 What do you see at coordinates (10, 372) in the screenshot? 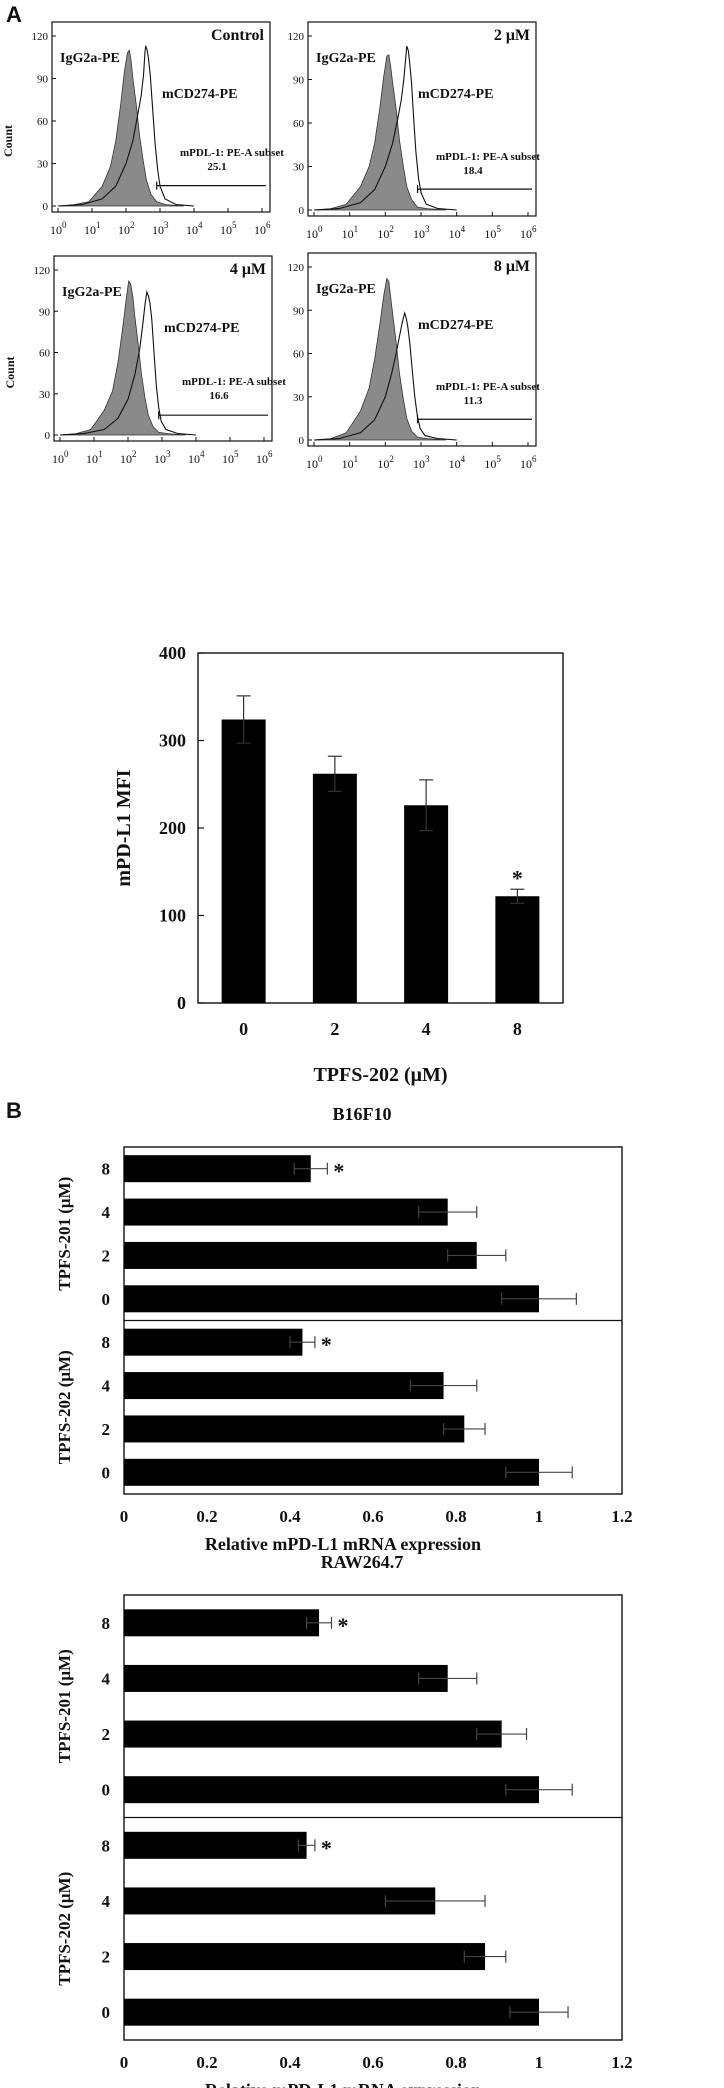
I see `y-axis-label: Count` at bounding box center [10, 372].